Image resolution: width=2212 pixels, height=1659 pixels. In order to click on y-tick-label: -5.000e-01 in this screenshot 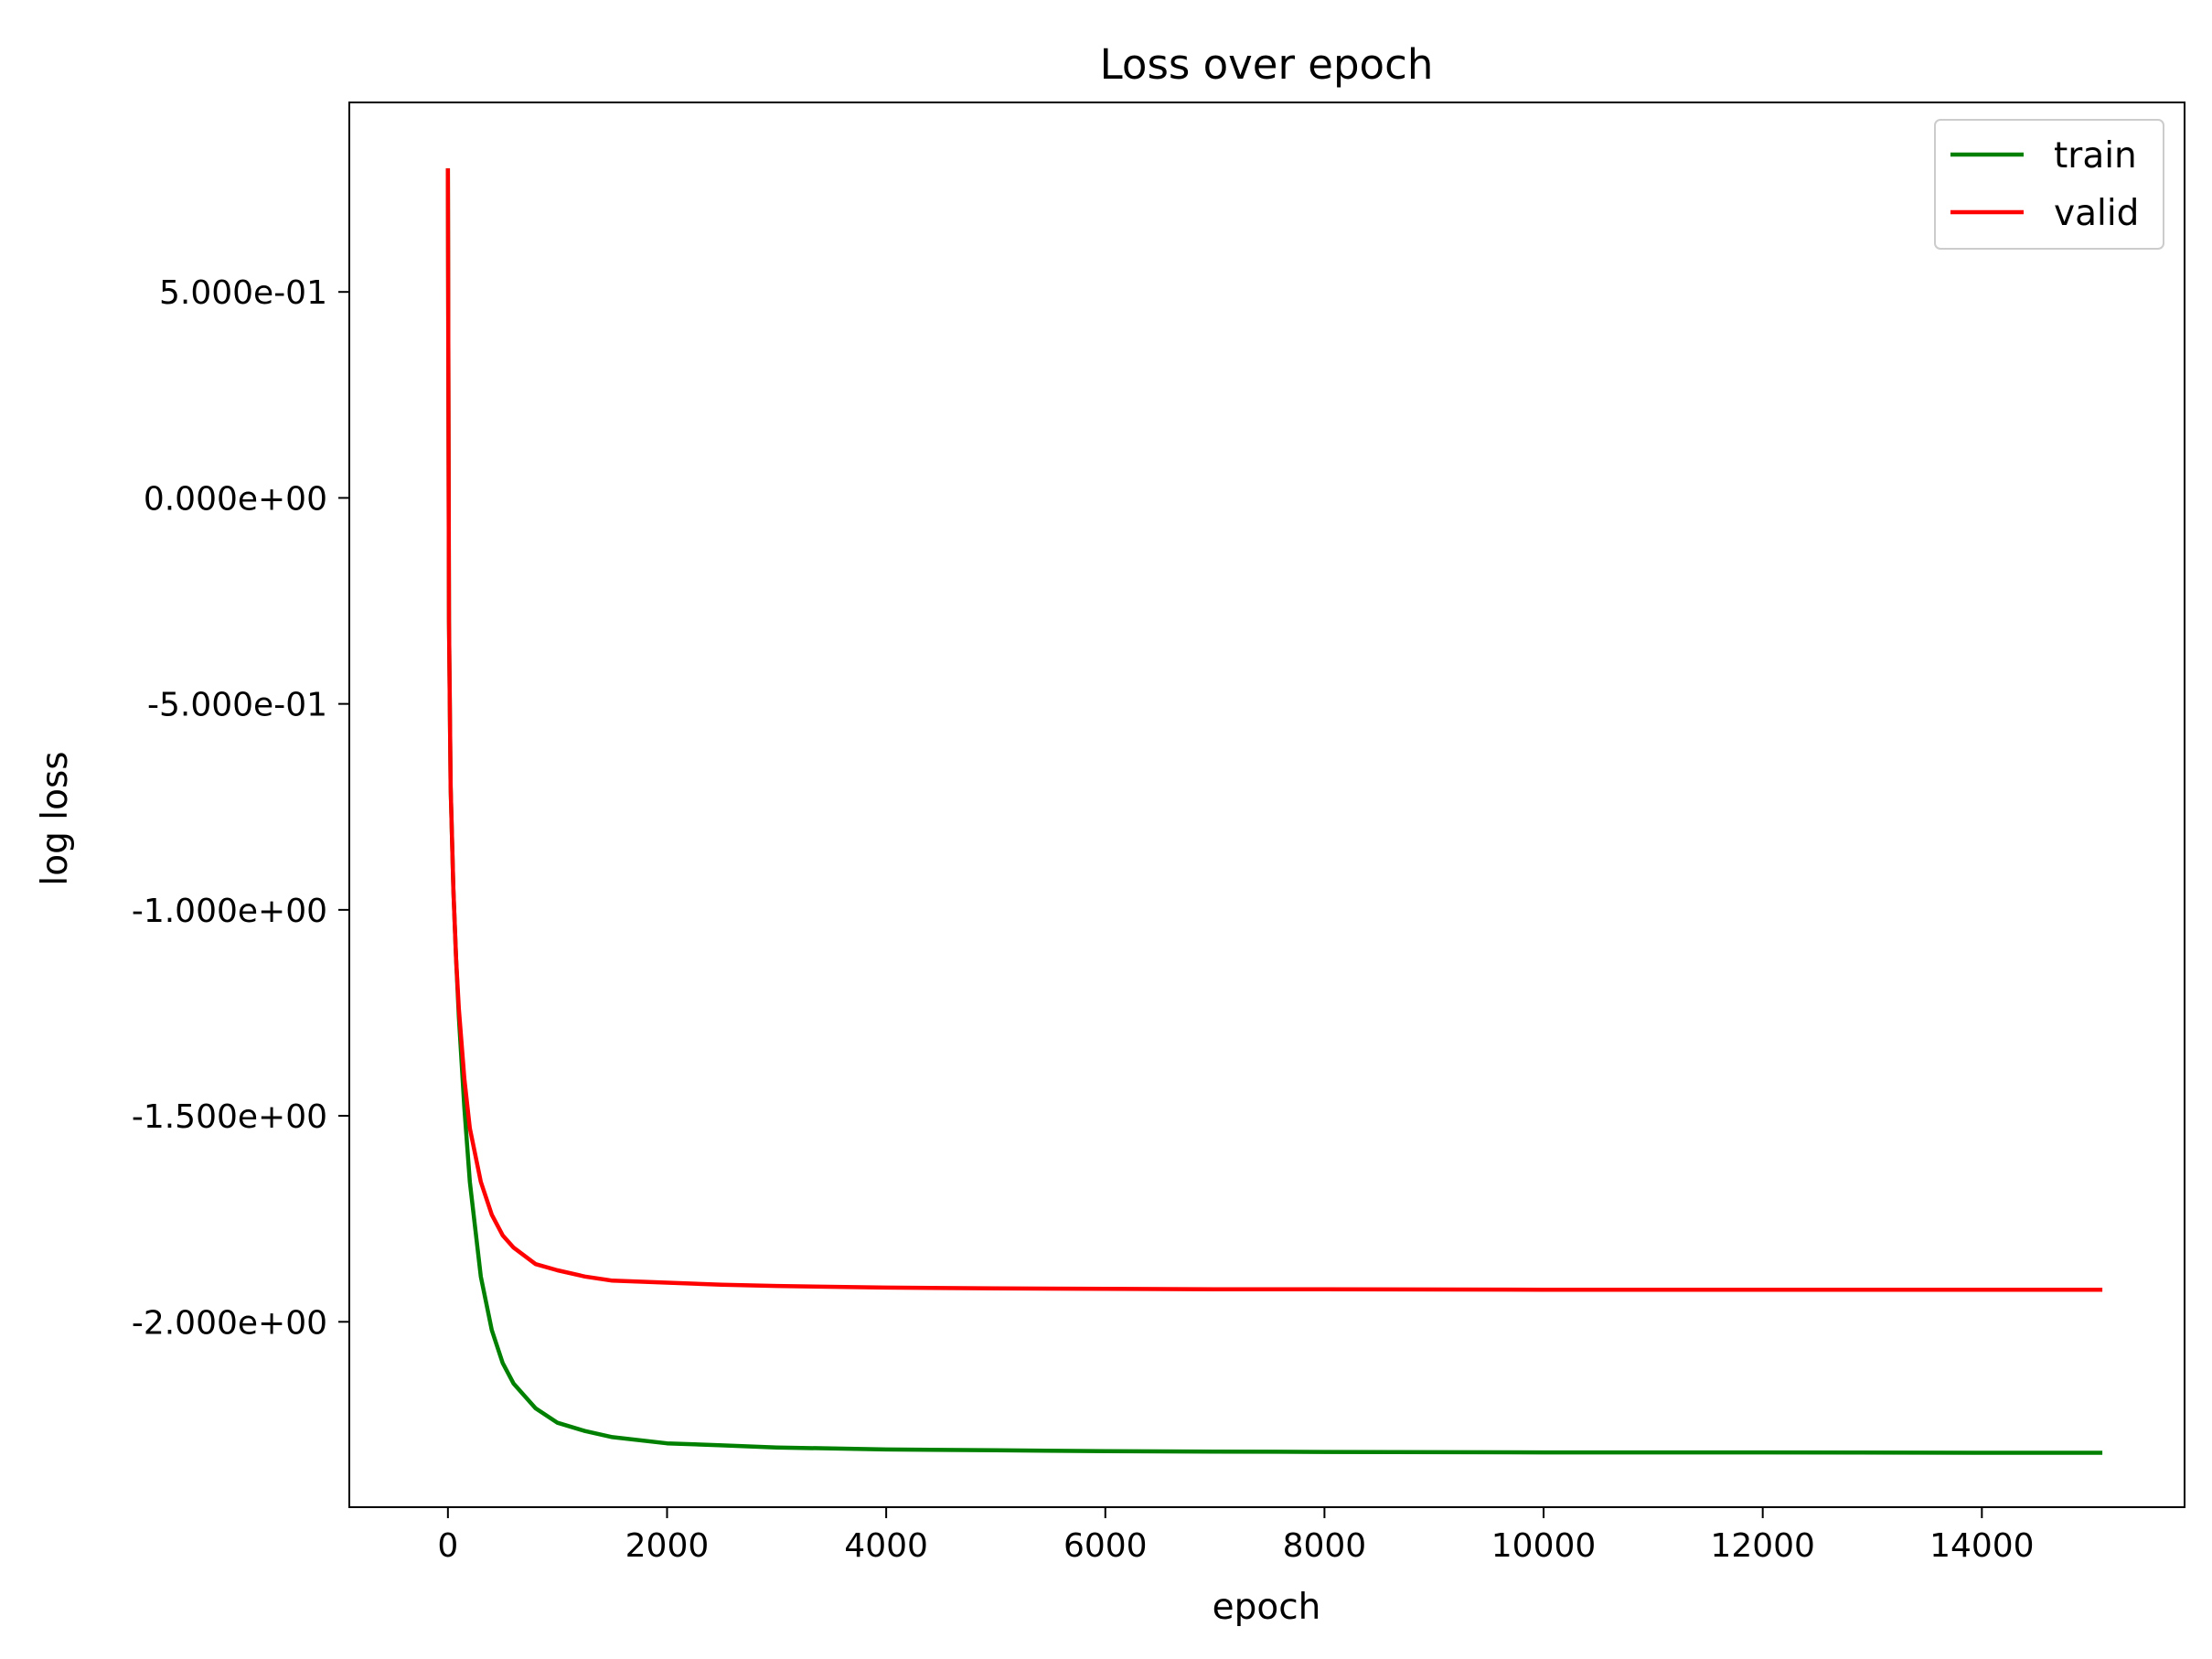, I will do `click(237, 705)`.